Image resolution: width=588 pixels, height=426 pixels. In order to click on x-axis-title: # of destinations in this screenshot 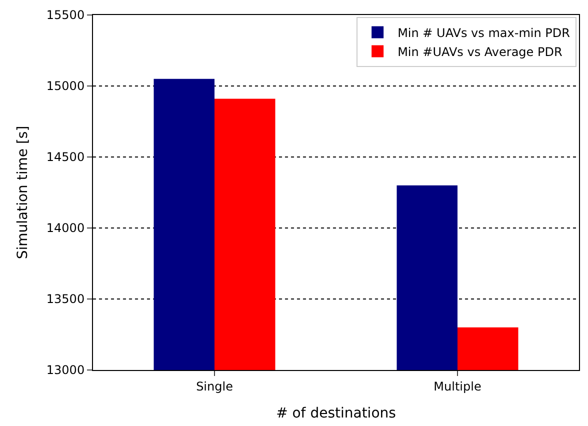, I will do `click(336, 414)`.